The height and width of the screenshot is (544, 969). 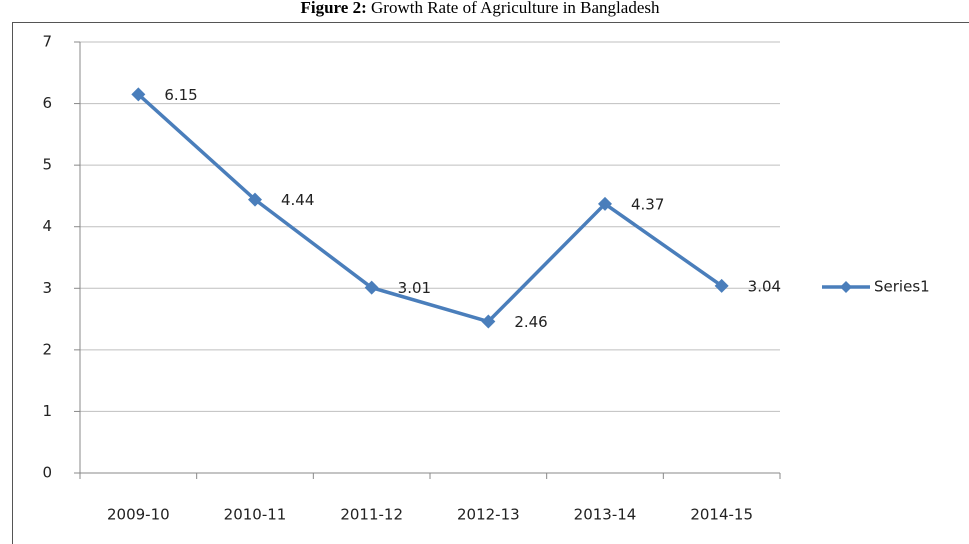 What do you see at coordinates (488, 515) in the screenshot?
I see `x-tick-label: 2012-13` at bounding box center [488, 515].